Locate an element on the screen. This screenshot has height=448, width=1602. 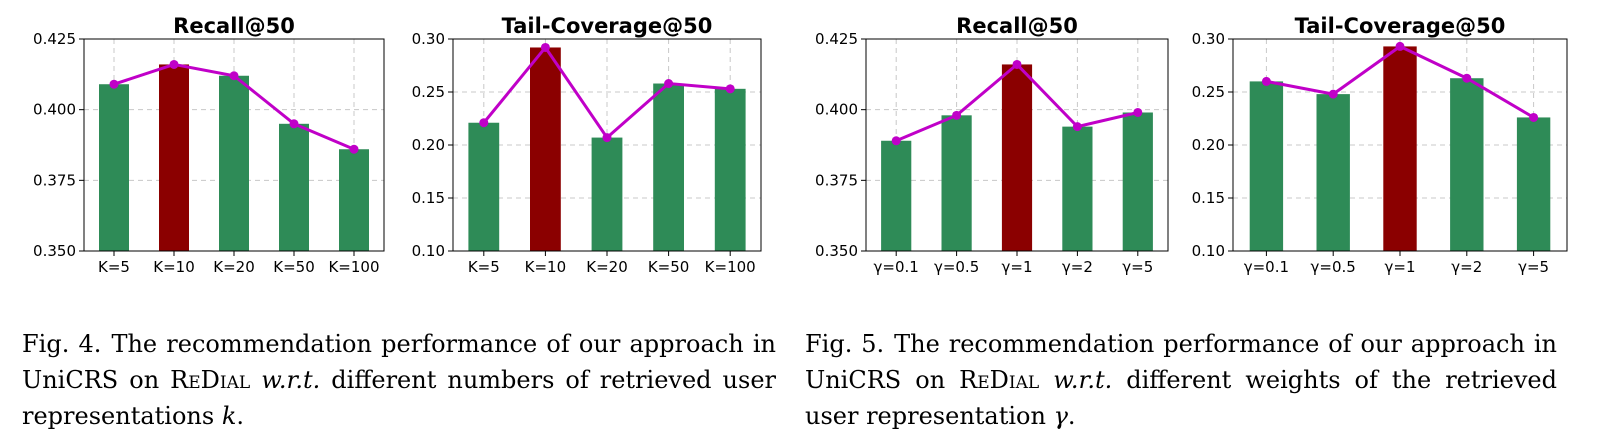
figure-4-end: . is located at coordinates (240, 416).